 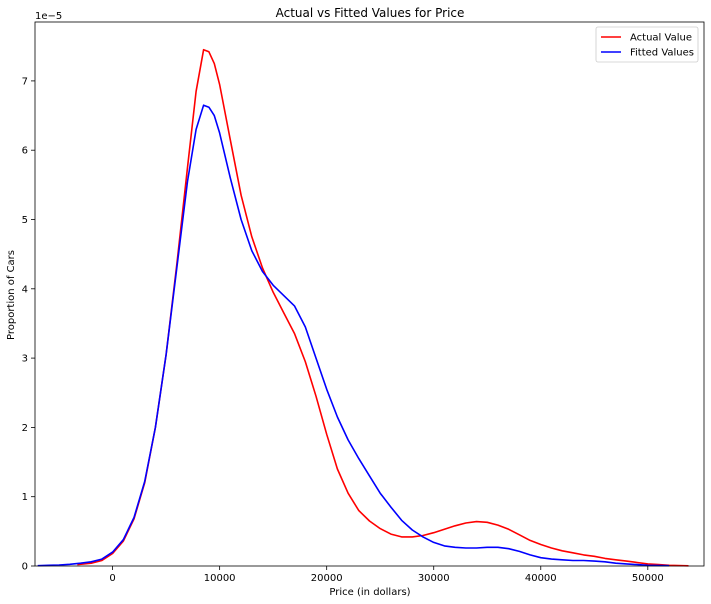 What do you see at coordinates (11, 295) in the screenshot?
I see `y-axis-label: Proportion of Cars` at bounding box center [11, 295].